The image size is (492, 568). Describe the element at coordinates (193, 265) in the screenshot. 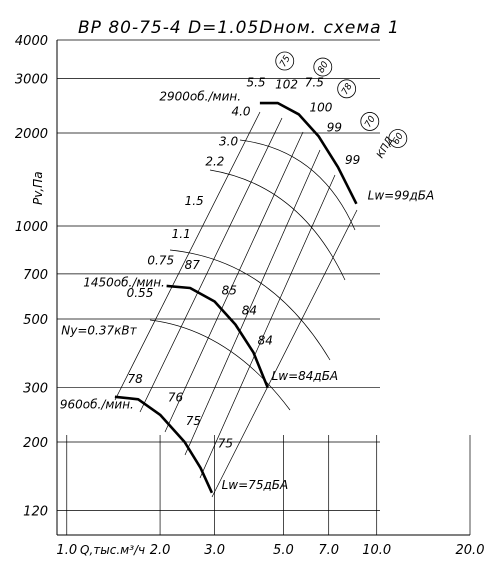

I see `annotation: 87` at that location.